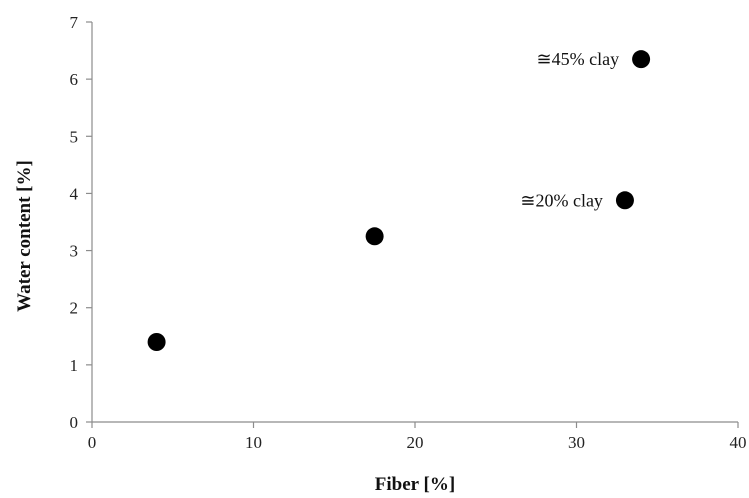  Describe the element at coordinates (74, 79) in the screenshot. I see `y-tick-label: 6` at that location.